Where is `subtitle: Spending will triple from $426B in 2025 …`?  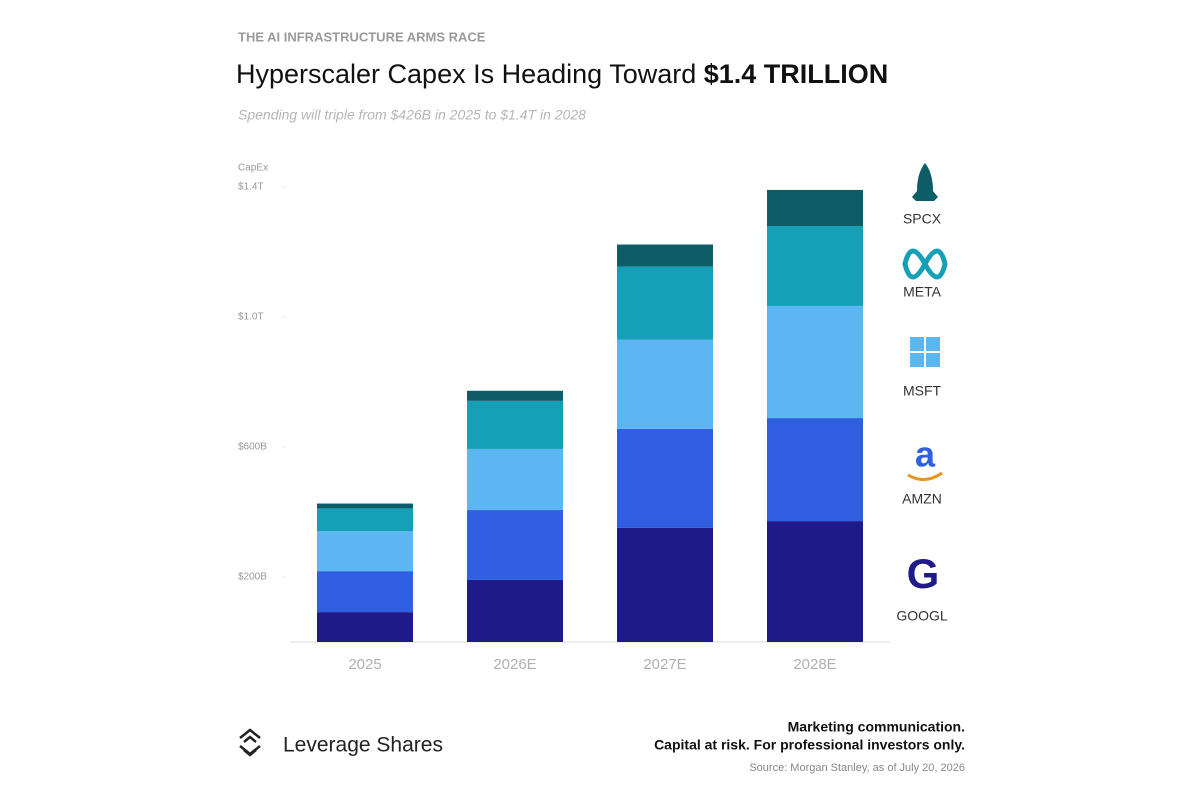 subtitle: Spending will triple from $426B in 2025 … is located at coordinates (412, 115).